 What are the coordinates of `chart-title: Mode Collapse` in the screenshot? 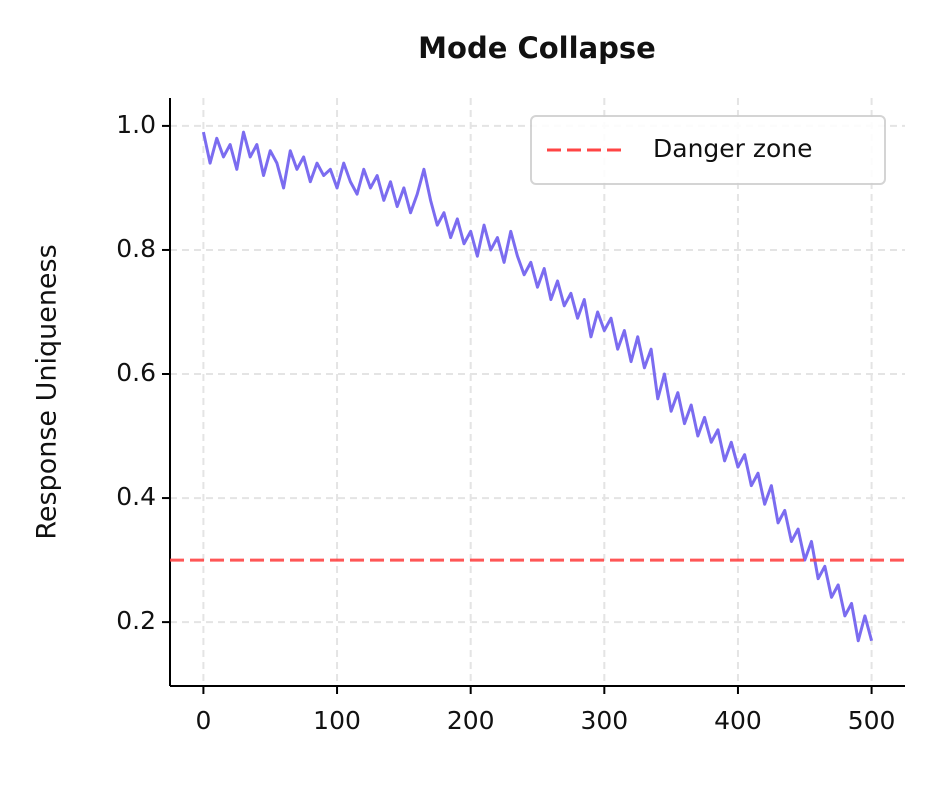 It's located at (537, 48).